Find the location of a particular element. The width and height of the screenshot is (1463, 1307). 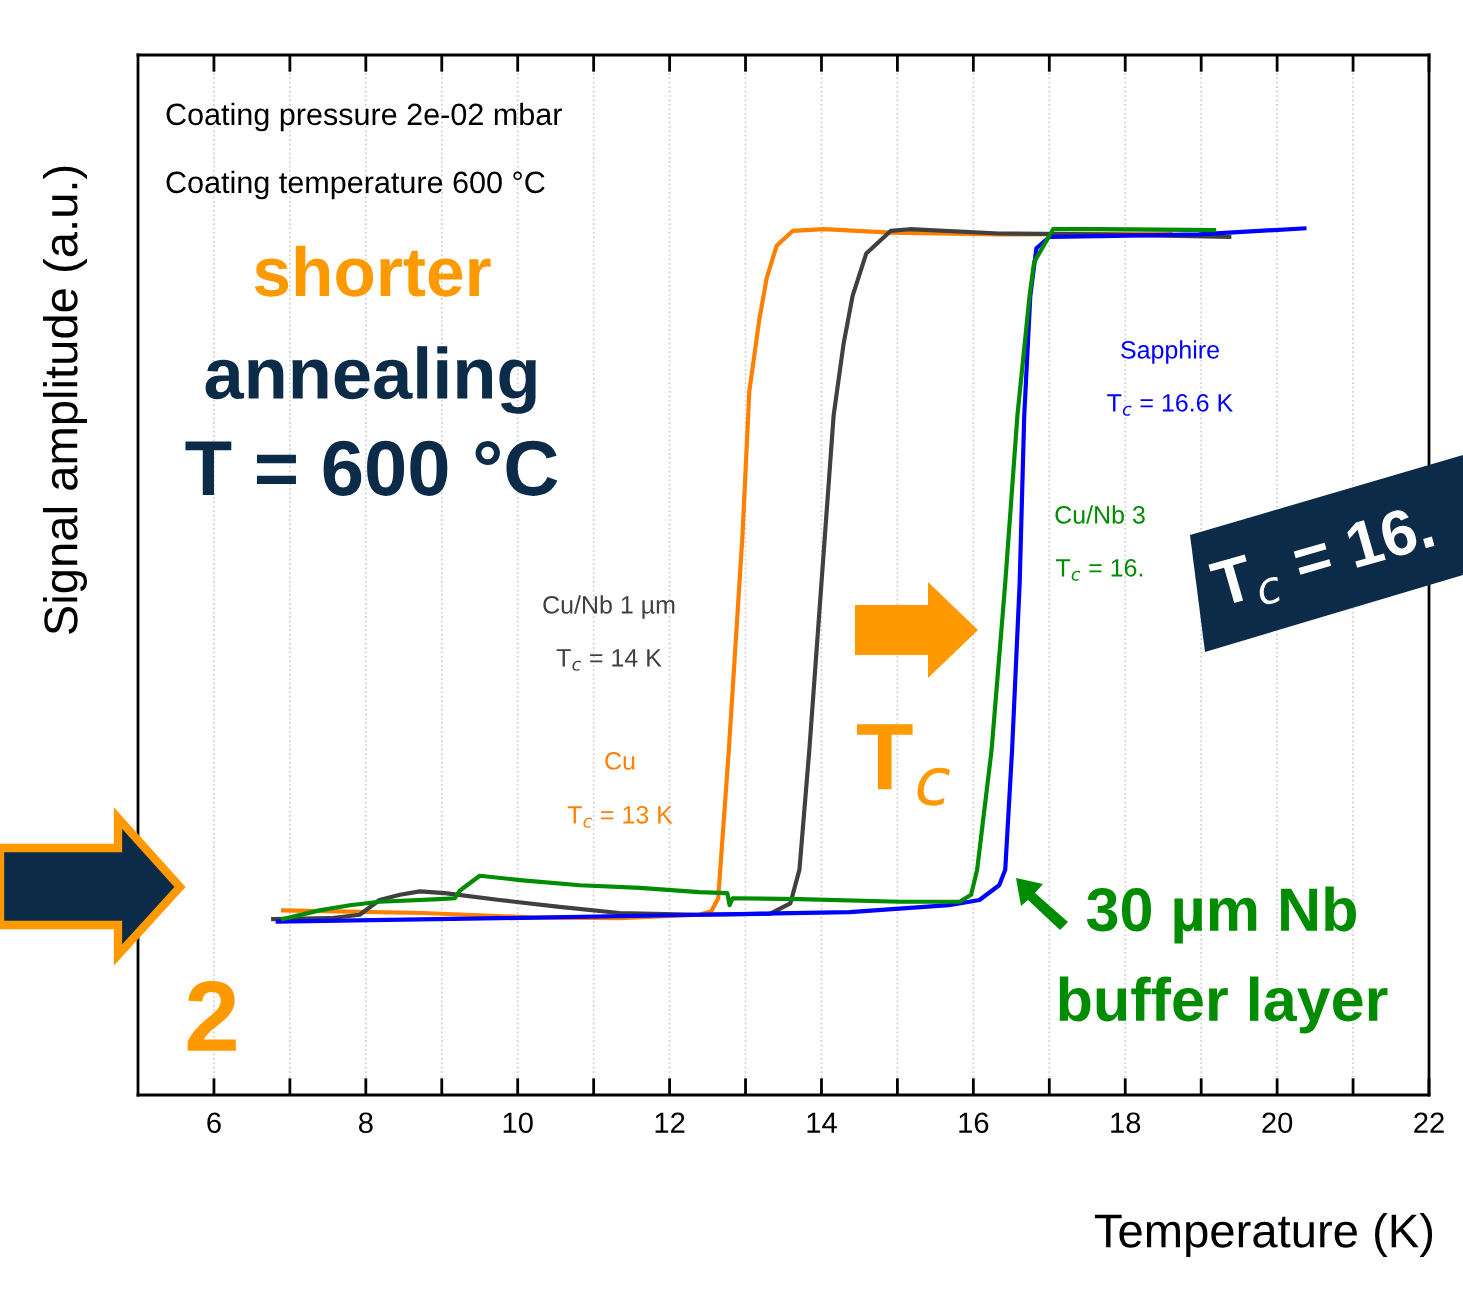

annotation: 30 µm Nb is located at coordinates (1221, 915).